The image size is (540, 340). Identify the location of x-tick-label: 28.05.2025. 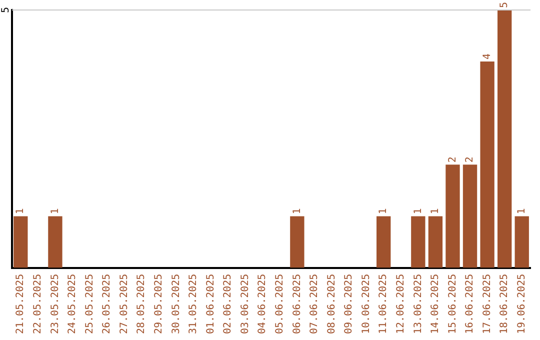
(142, 304).